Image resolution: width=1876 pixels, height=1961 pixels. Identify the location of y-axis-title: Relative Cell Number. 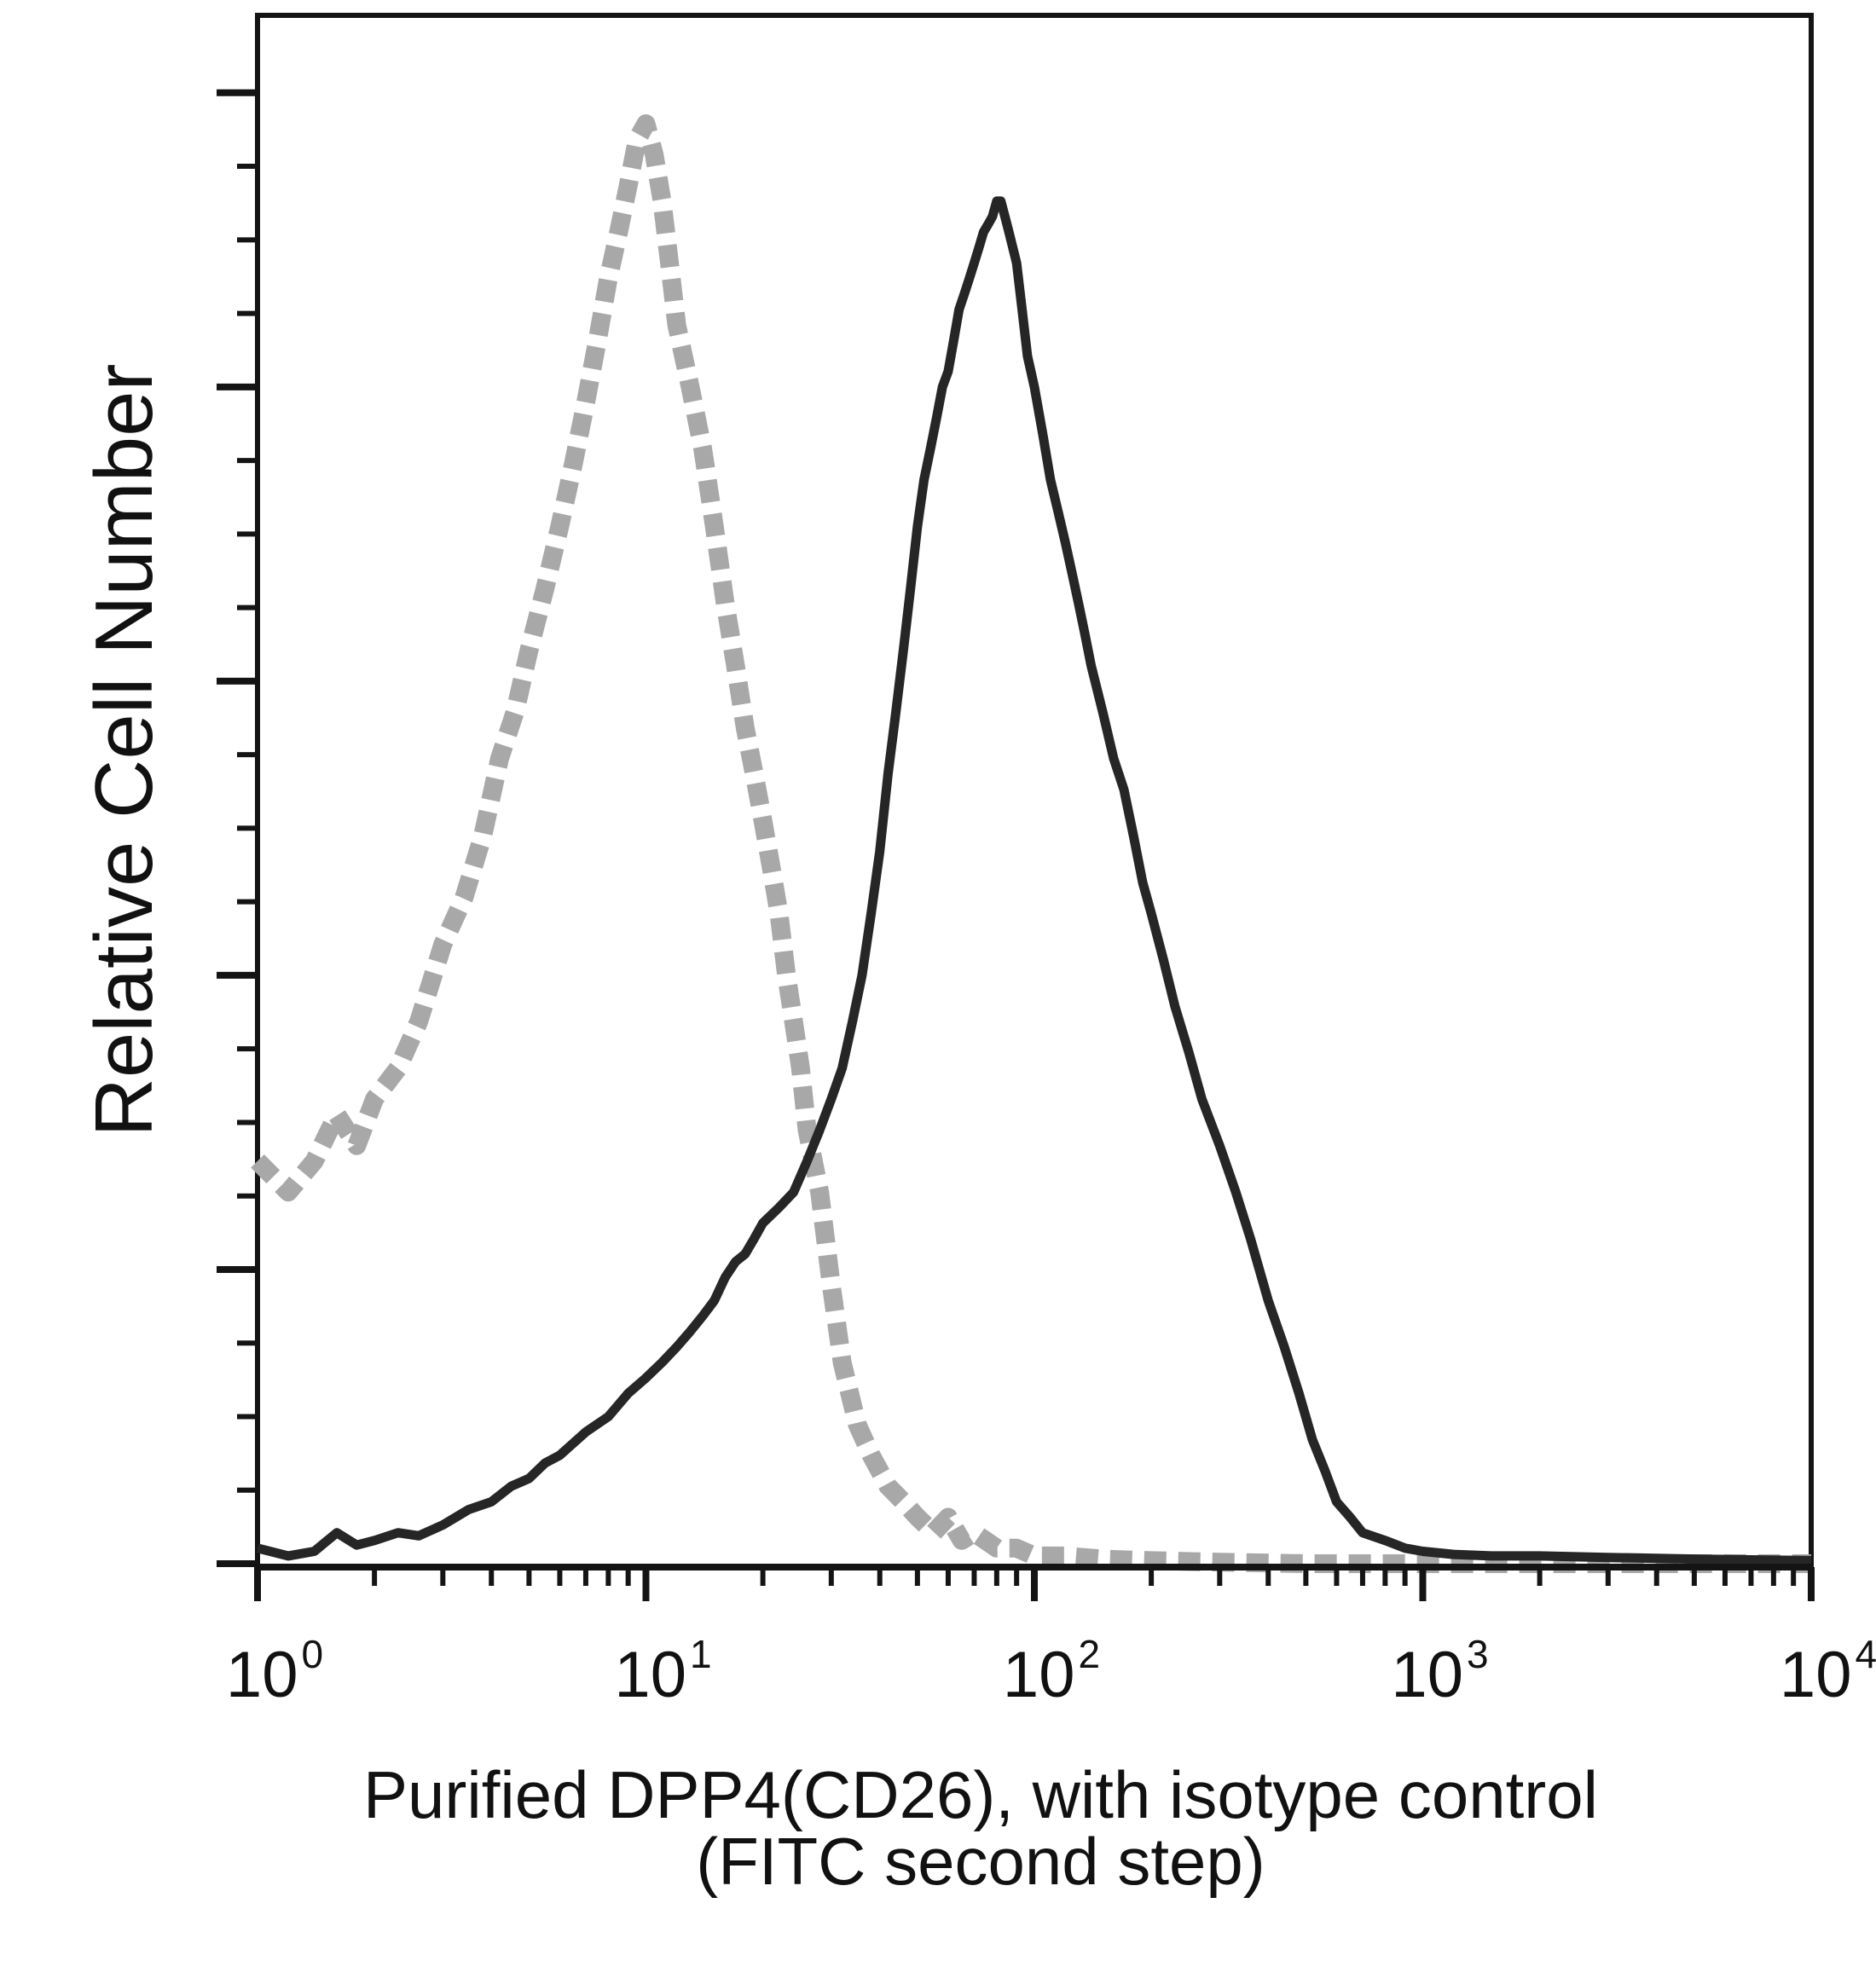
(124, 750).